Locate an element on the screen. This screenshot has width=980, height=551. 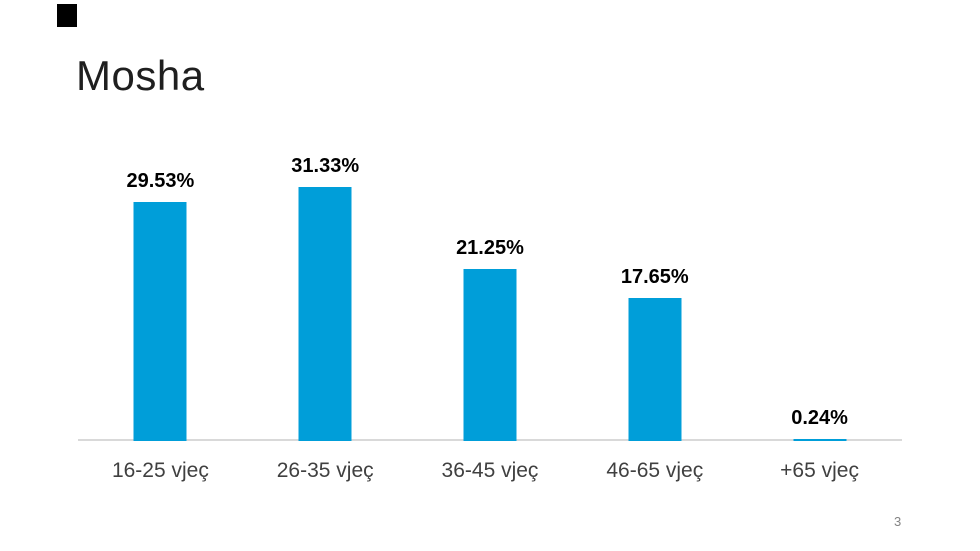
bar-group: 31.33% is located at coordinates (325, 295).